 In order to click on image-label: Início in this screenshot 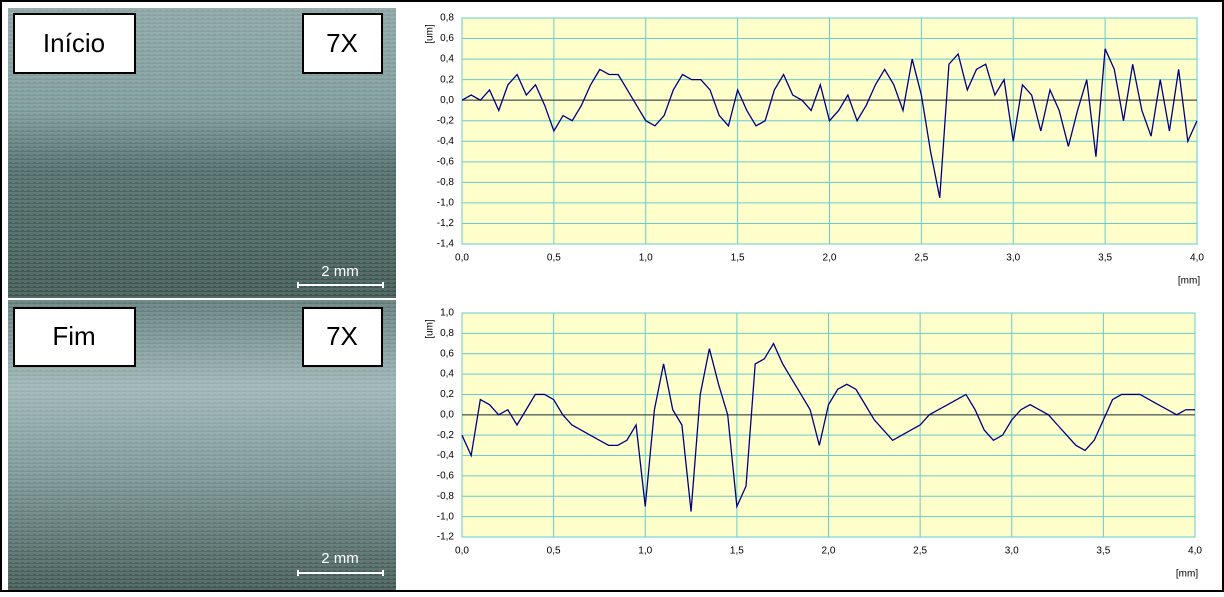, I will do `click(74, 43)`.